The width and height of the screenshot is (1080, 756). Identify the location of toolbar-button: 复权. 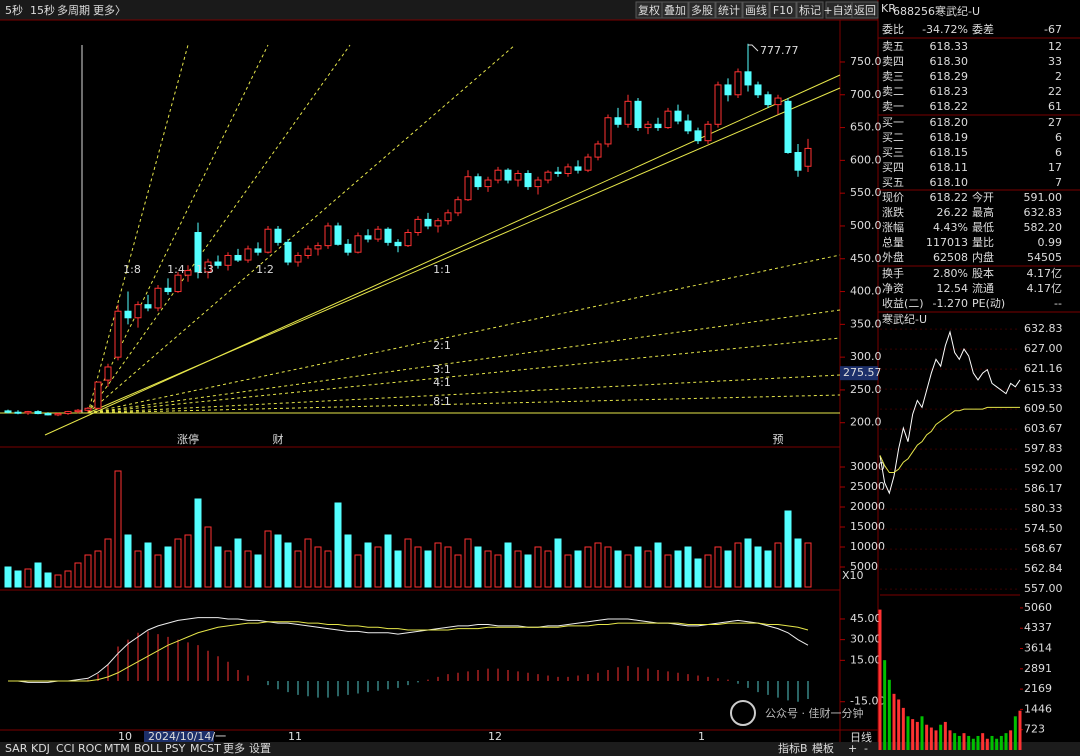
(649, 10).